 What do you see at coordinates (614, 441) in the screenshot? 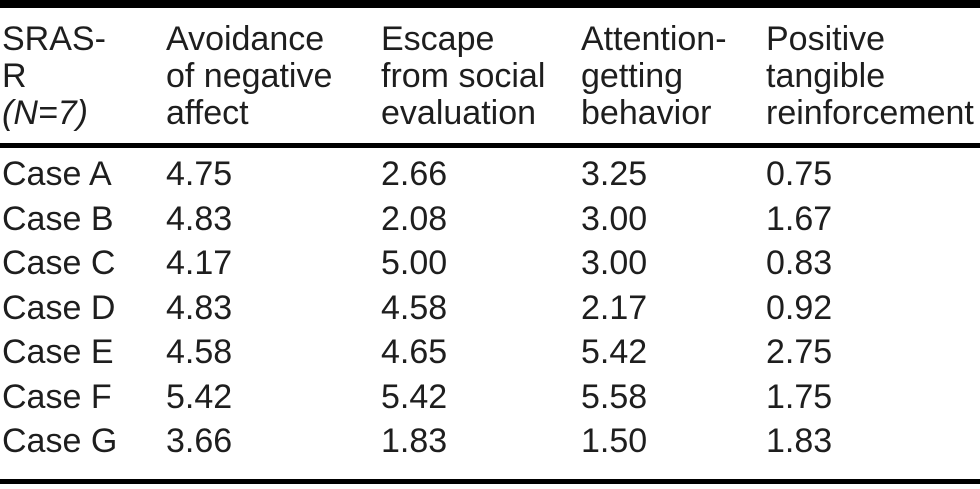
I see `cell: 1.50` at bounding box center [614, 441].